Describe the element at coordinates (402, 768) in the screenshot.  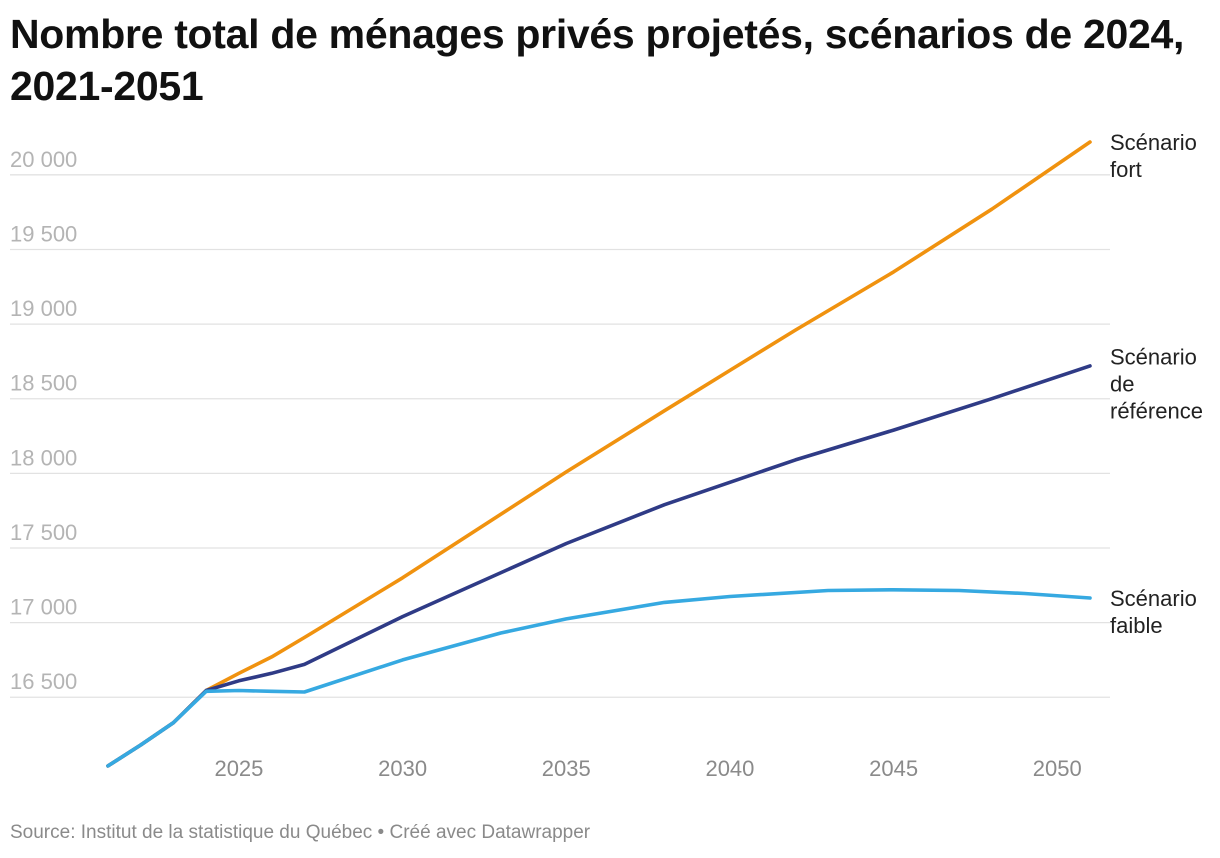
I see `x-tick-label: 2030` at that location.